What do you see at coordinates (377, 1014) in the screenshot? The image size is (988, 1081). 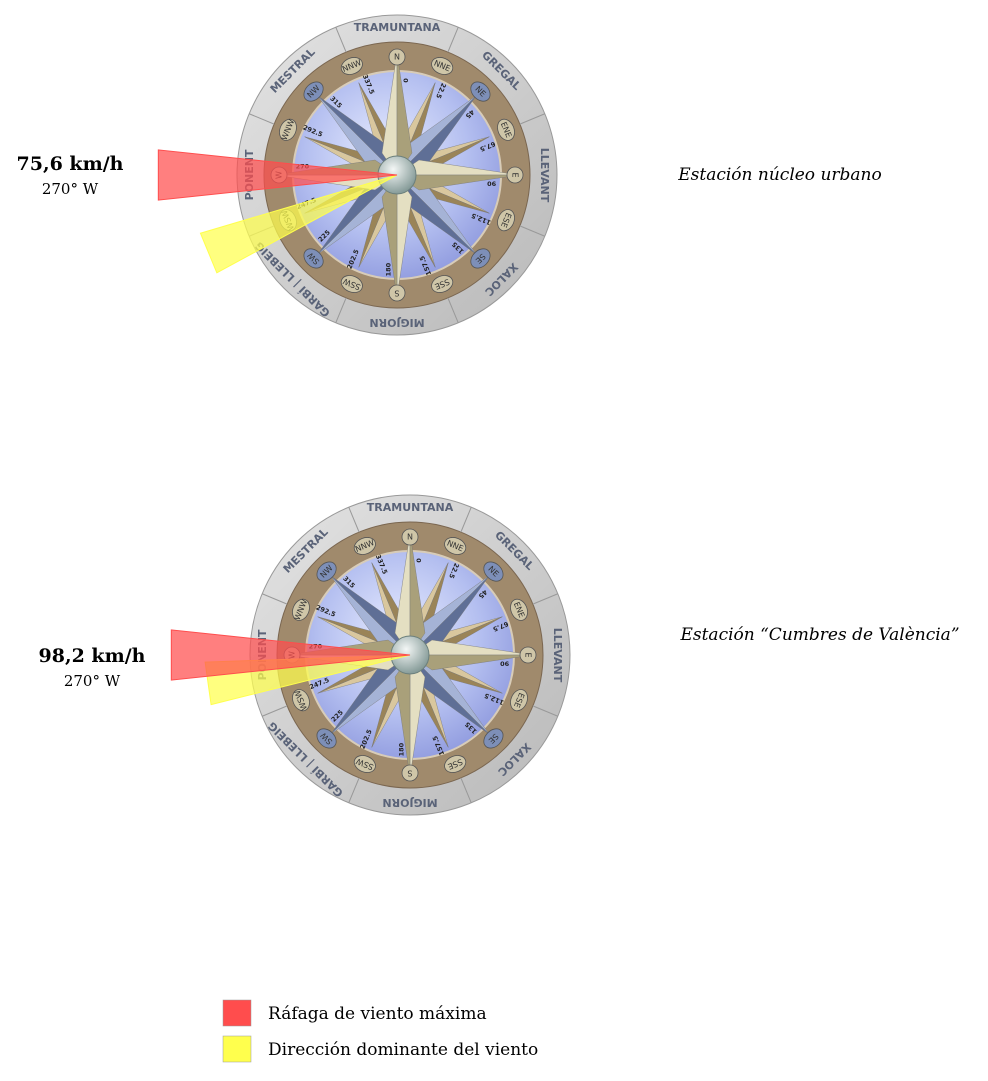 I see `legend-label: Ráfaga de viento máxima` at bounding box center [377, 1014].